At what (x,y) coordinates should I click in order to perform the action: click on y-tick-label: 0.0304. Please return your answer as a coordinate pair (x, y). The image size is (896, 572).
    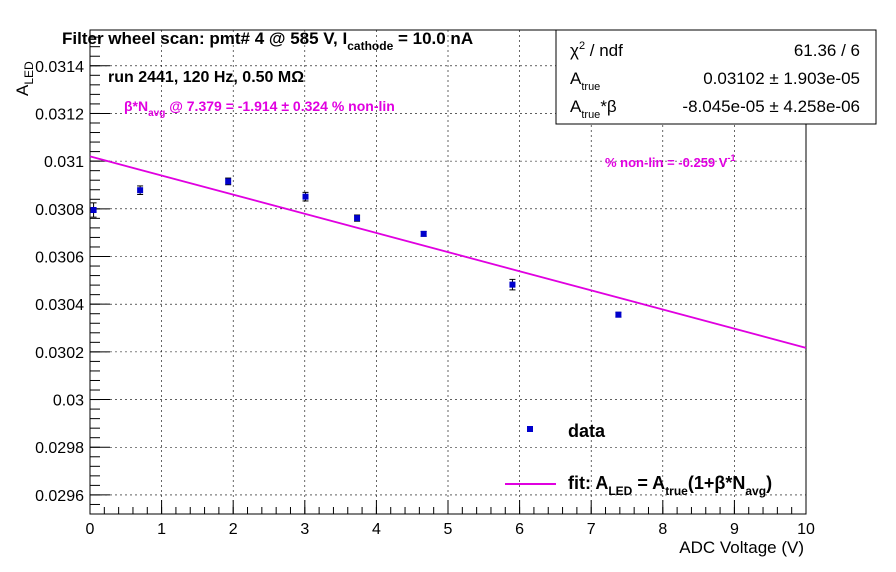
    Looking at the image, I should click on (59, 305).